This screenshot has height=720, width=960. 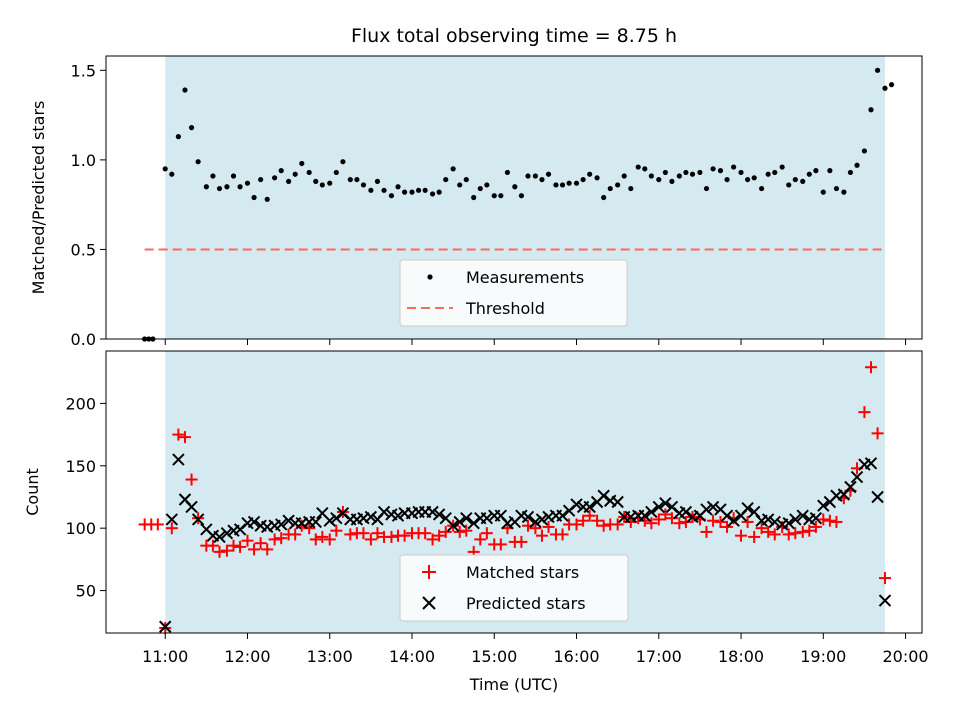 What do you see at coordinates (80, 466) in the screenshot?
I see `bottom-y-tick-label: 150` at bounding box center [80, 466].